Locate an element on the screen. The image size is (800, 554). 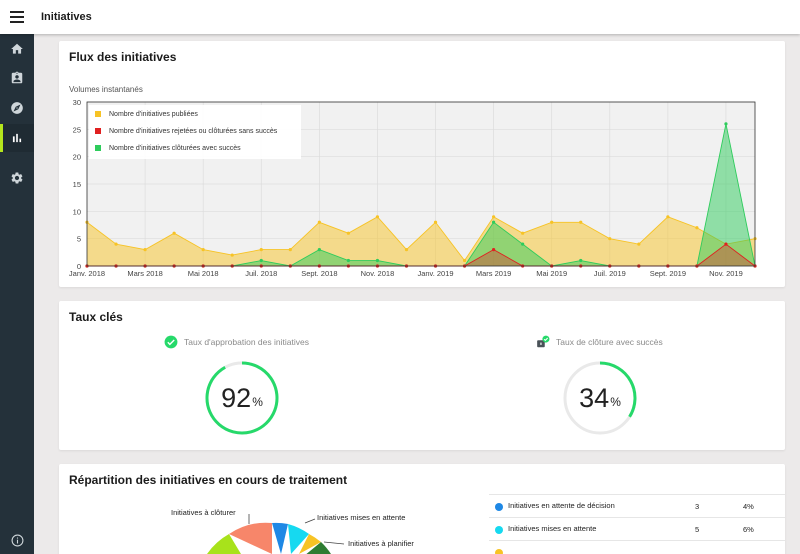
gear-icon is located at coordinates (17, 178).